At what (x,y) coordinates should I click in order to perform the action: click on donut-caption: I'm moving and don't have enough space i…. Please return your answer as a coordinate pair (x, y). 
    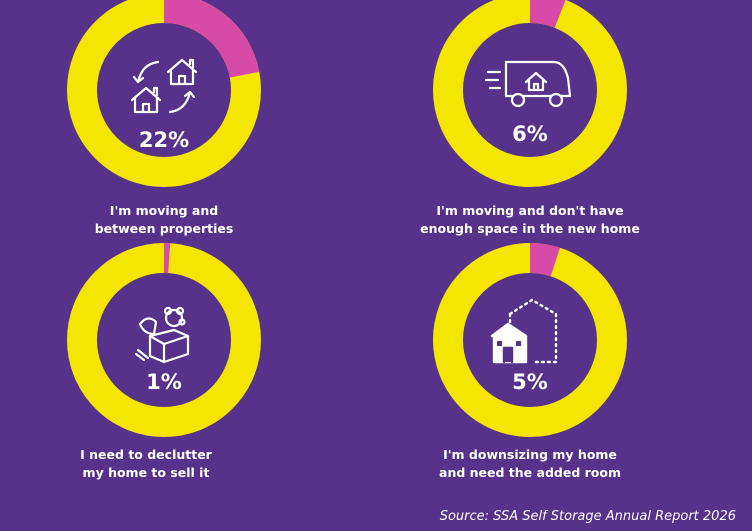
    Looking at the image, I should click on (530, 220).